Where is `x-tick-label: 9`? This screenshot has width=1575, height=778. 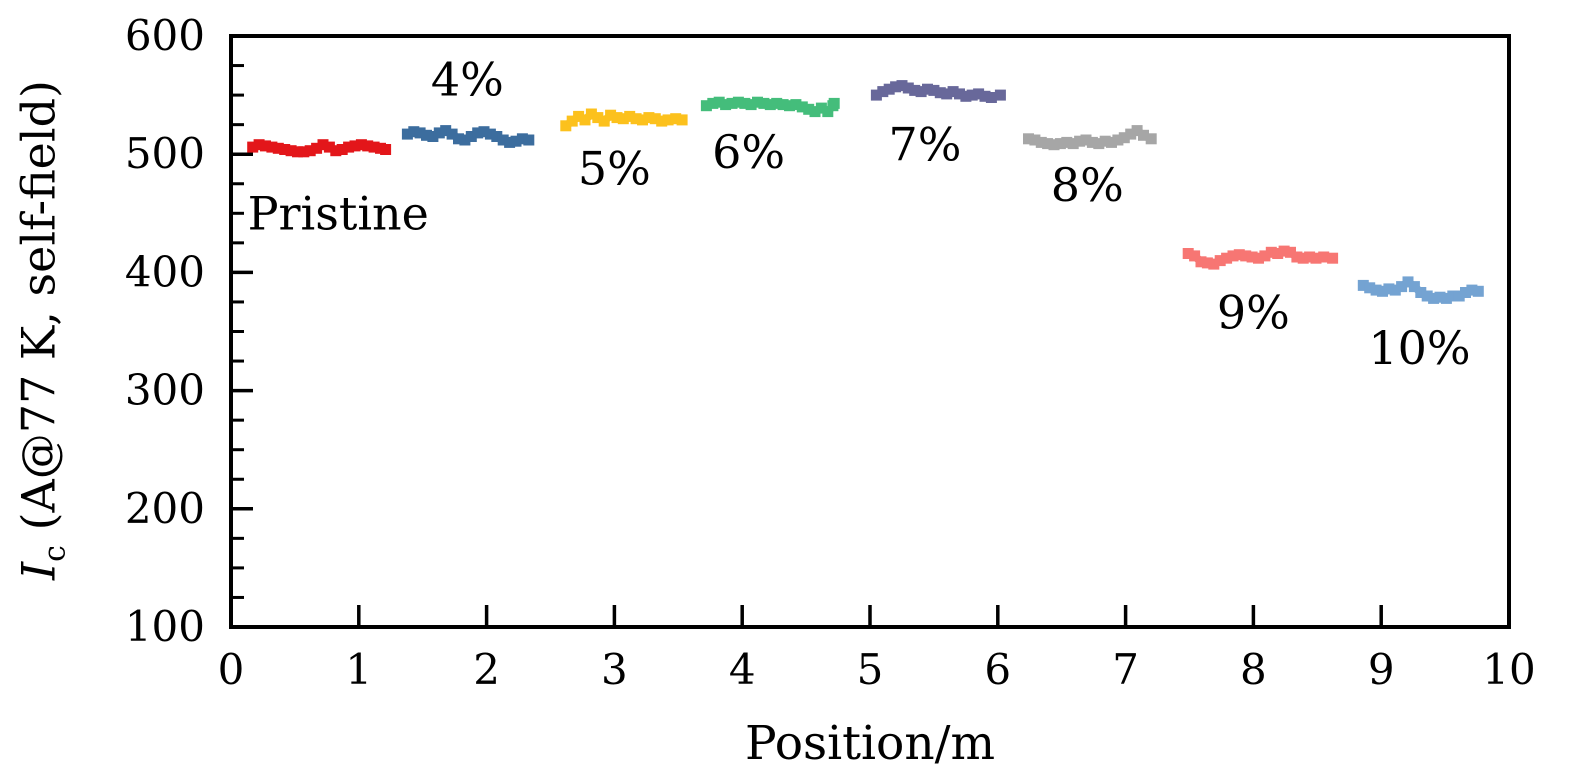
x-tick-label: 9 is located at coordinates (1381, 669).